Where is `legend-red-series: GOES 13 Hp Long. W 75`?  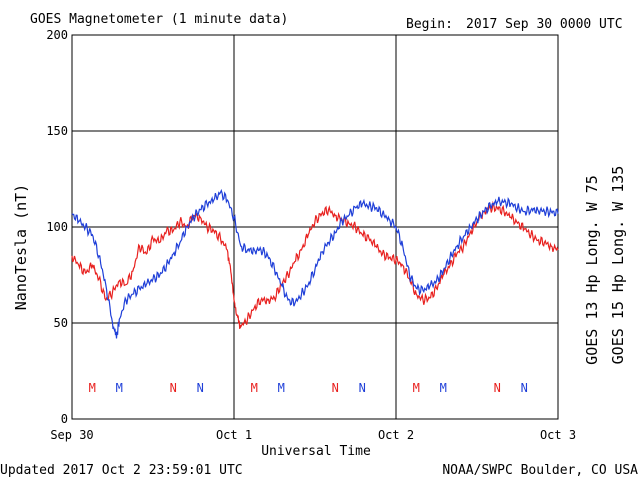 legend-red-series: GOES 13 Hp Long. W 75 is located at coordinates (592, 270).